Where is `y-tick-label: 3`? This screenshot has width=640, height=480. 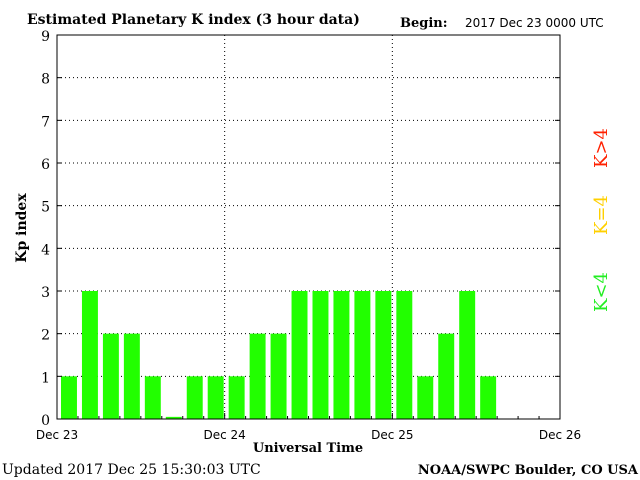
y-tick-label: 3 is located at coordinates (45, 293).